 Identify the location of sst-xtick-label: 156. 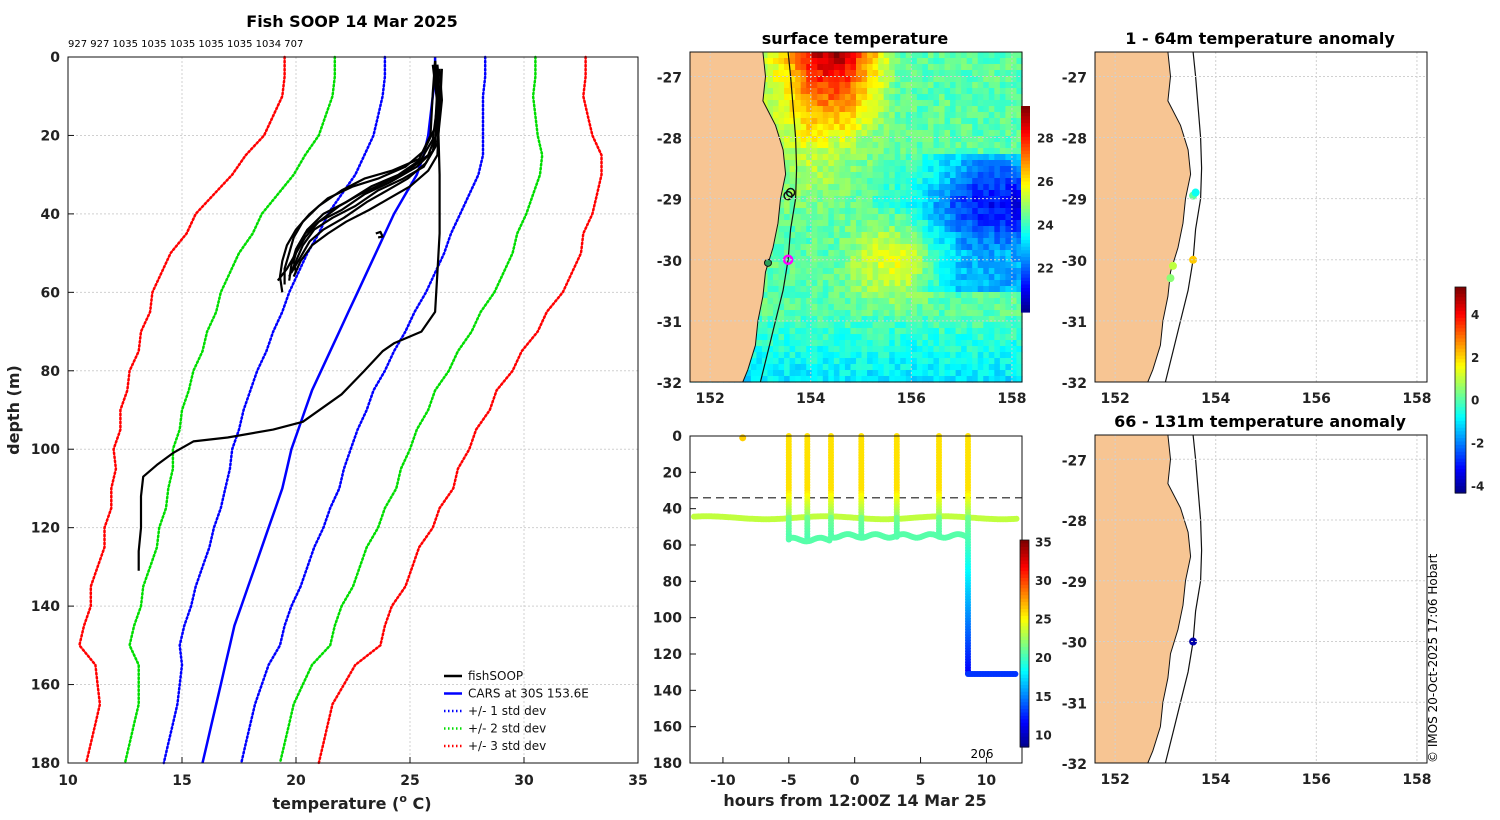
(911, 399).